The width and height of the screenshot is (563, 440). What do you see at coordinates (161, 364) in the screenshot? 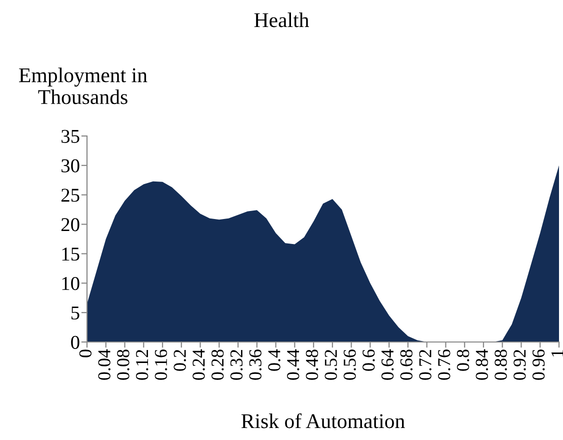
I see `x-tick-label: 0.16` at bounding box center [161, 364].